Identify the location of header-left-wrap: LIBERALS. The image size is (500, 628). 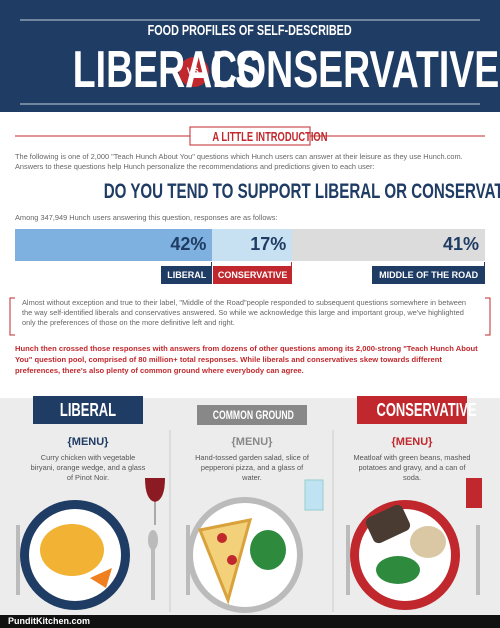
(130, 70).